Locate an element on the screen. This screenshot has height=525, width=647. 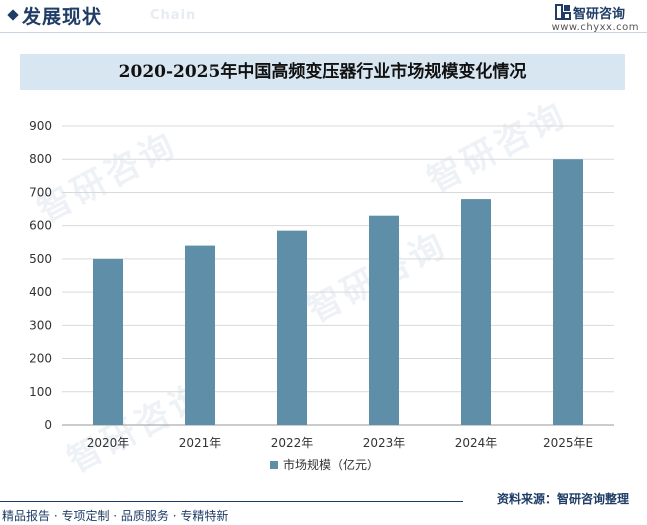
x-tick-label: 2020年 is located at coordinates (108, 443).